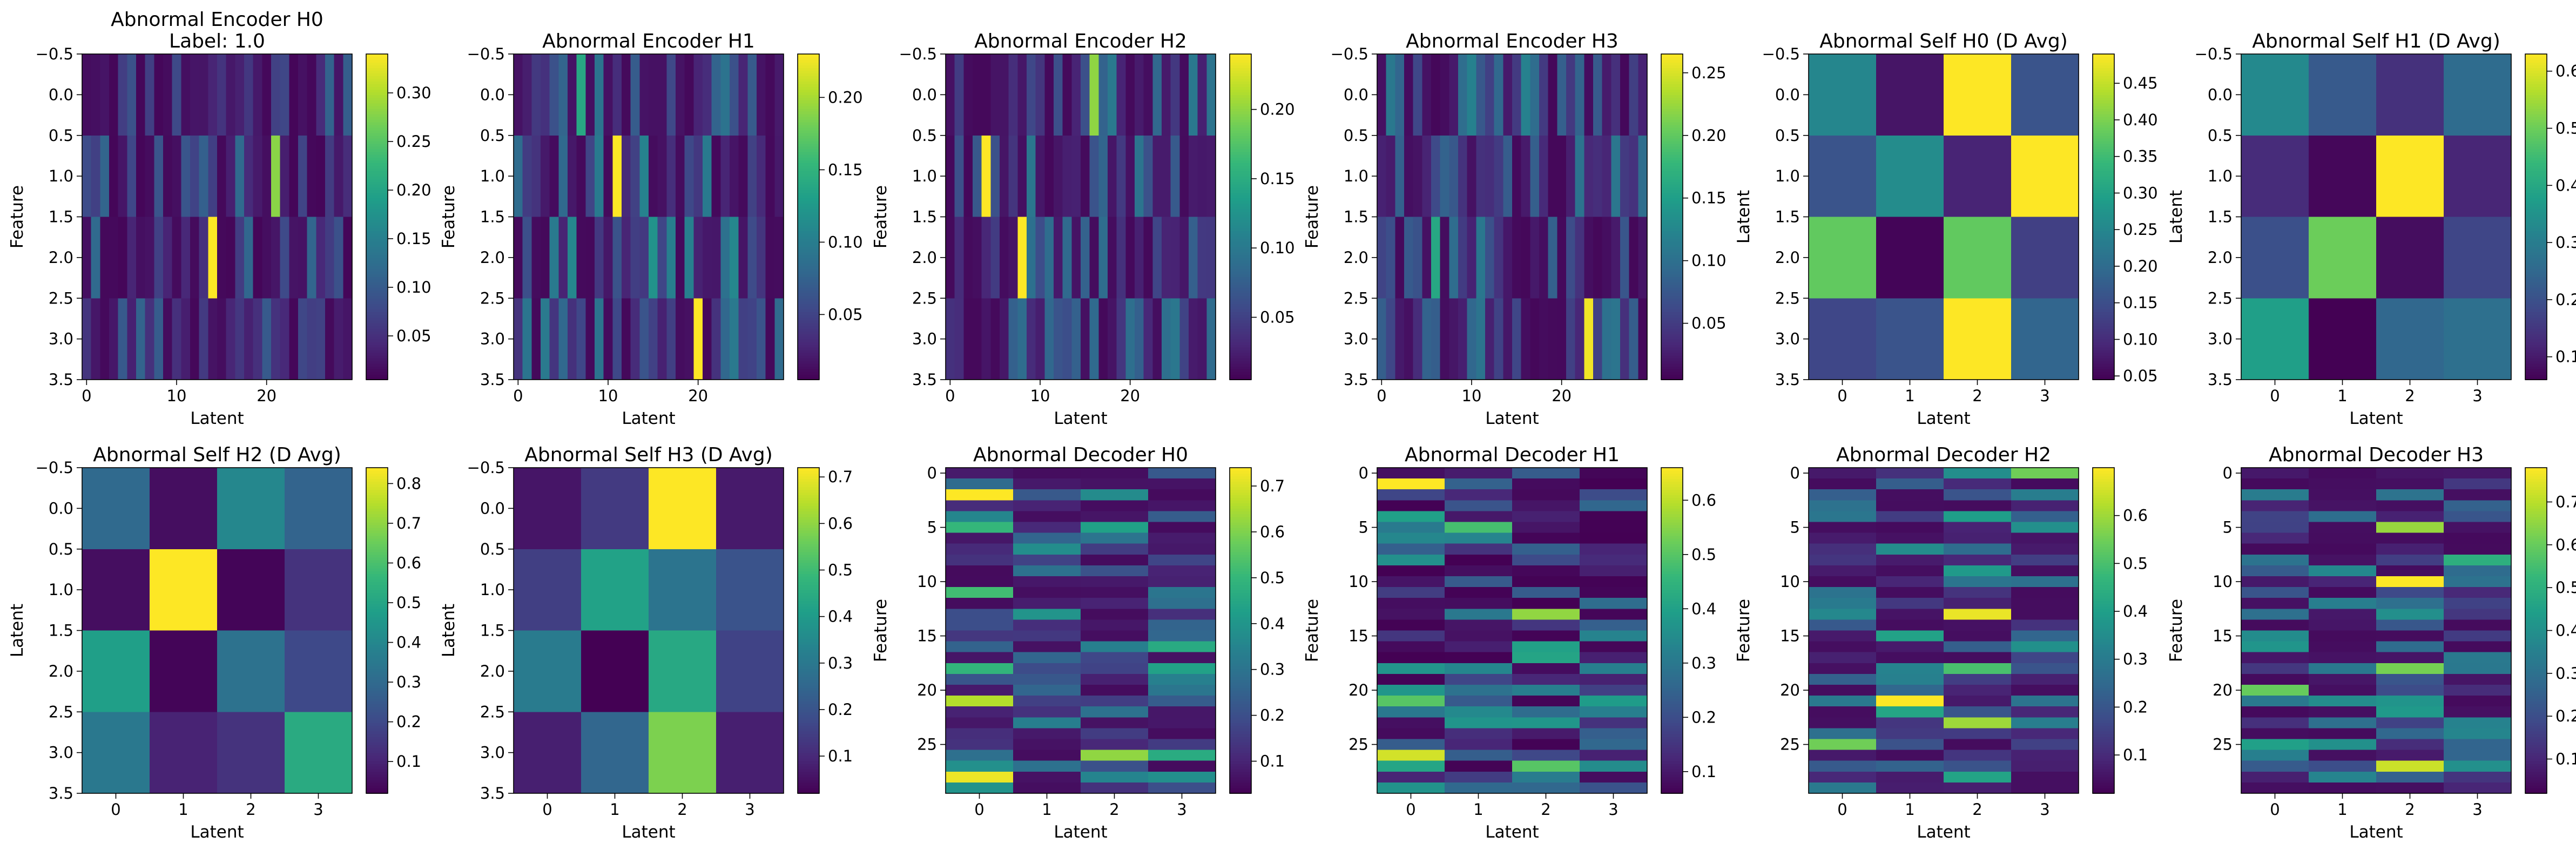 This screenshot has height=850, width=2576. Describe the element at coordinates (927, 690) in the screenshot. I see `y-tick-label: 20` at that location.